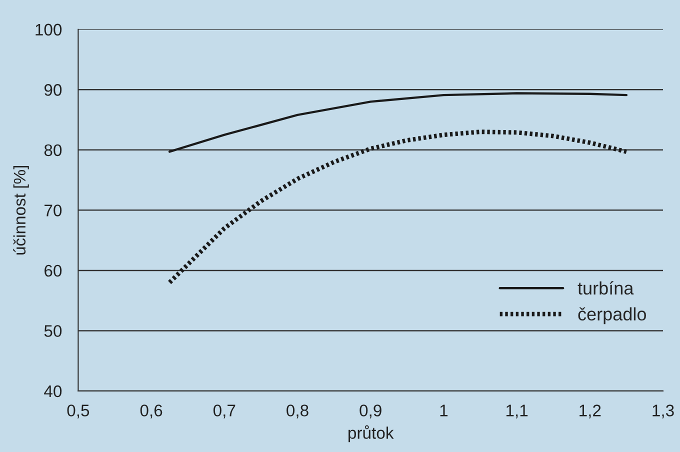  I want to click on x-tick-label: 1,2, so click(590, 411).